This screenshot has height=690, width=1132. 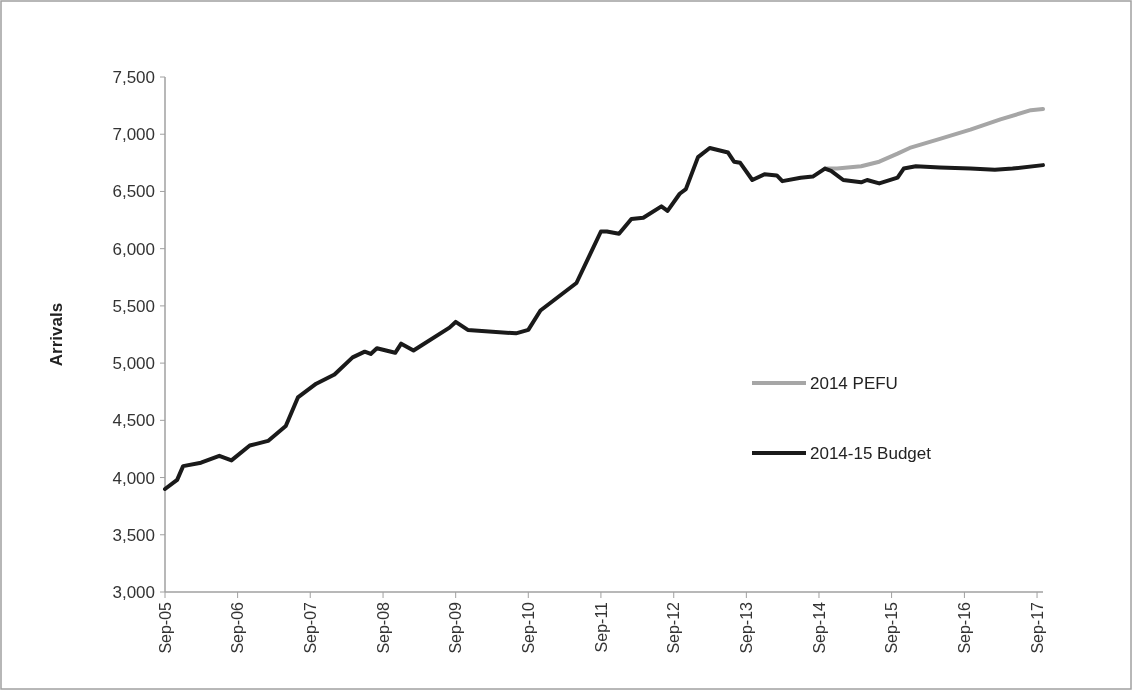 I want to click on y-tick-label: 3,000, so click(x=133, y=592).